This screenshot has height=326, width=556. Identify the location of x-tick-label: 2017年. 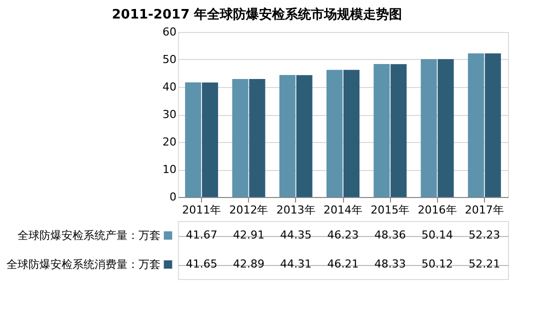
(484, 210).